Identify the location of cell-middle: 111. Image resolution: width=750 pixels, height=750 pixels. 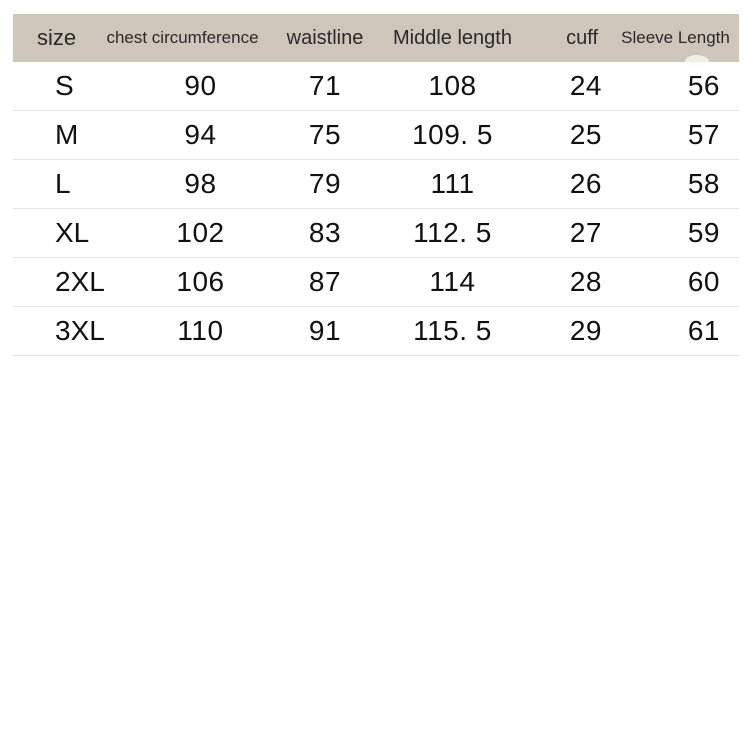
(452, 184).